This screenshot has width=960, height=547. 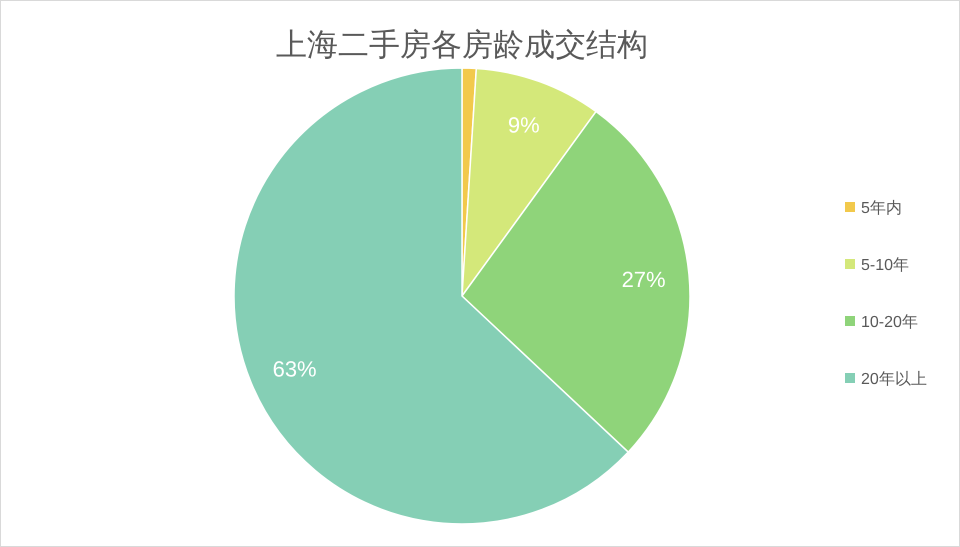 I want to click on legend-label: 5-10年, so click(x=885, y=265).